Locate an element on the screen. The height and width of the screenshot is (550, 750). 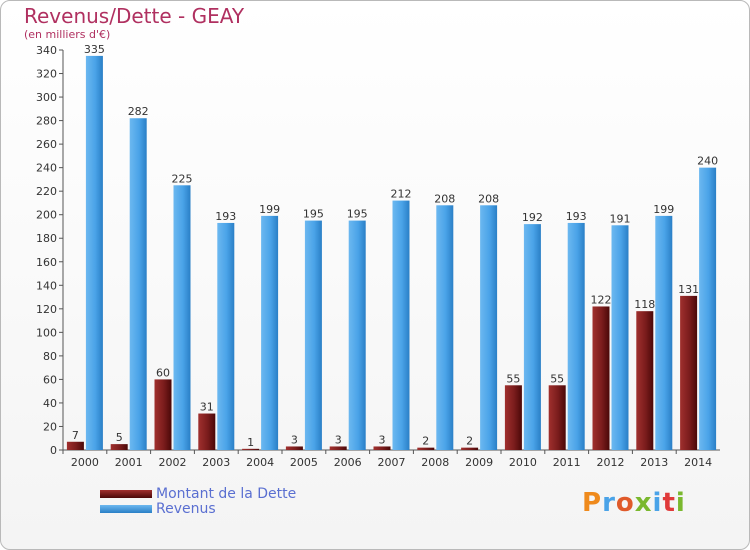
logo-letter: P is located at coordinates (592, 503).